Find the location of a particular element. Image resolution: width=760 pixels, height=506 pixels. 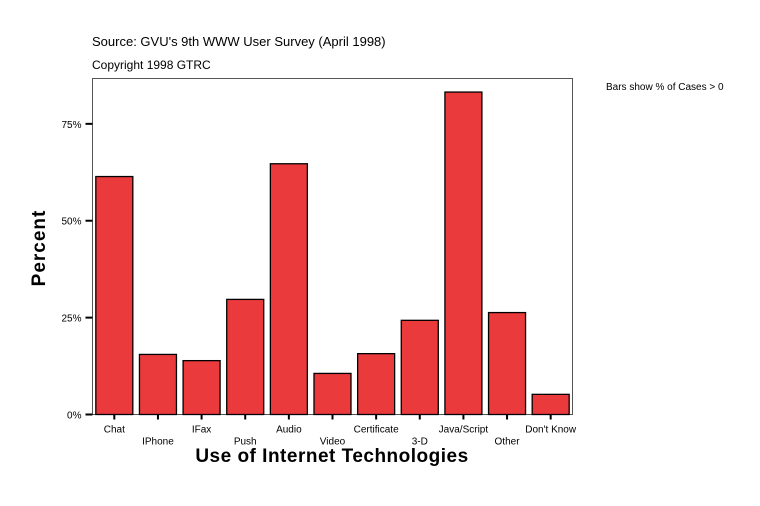

y-tick-label-0: 0% is located at coordinates (74, 416).